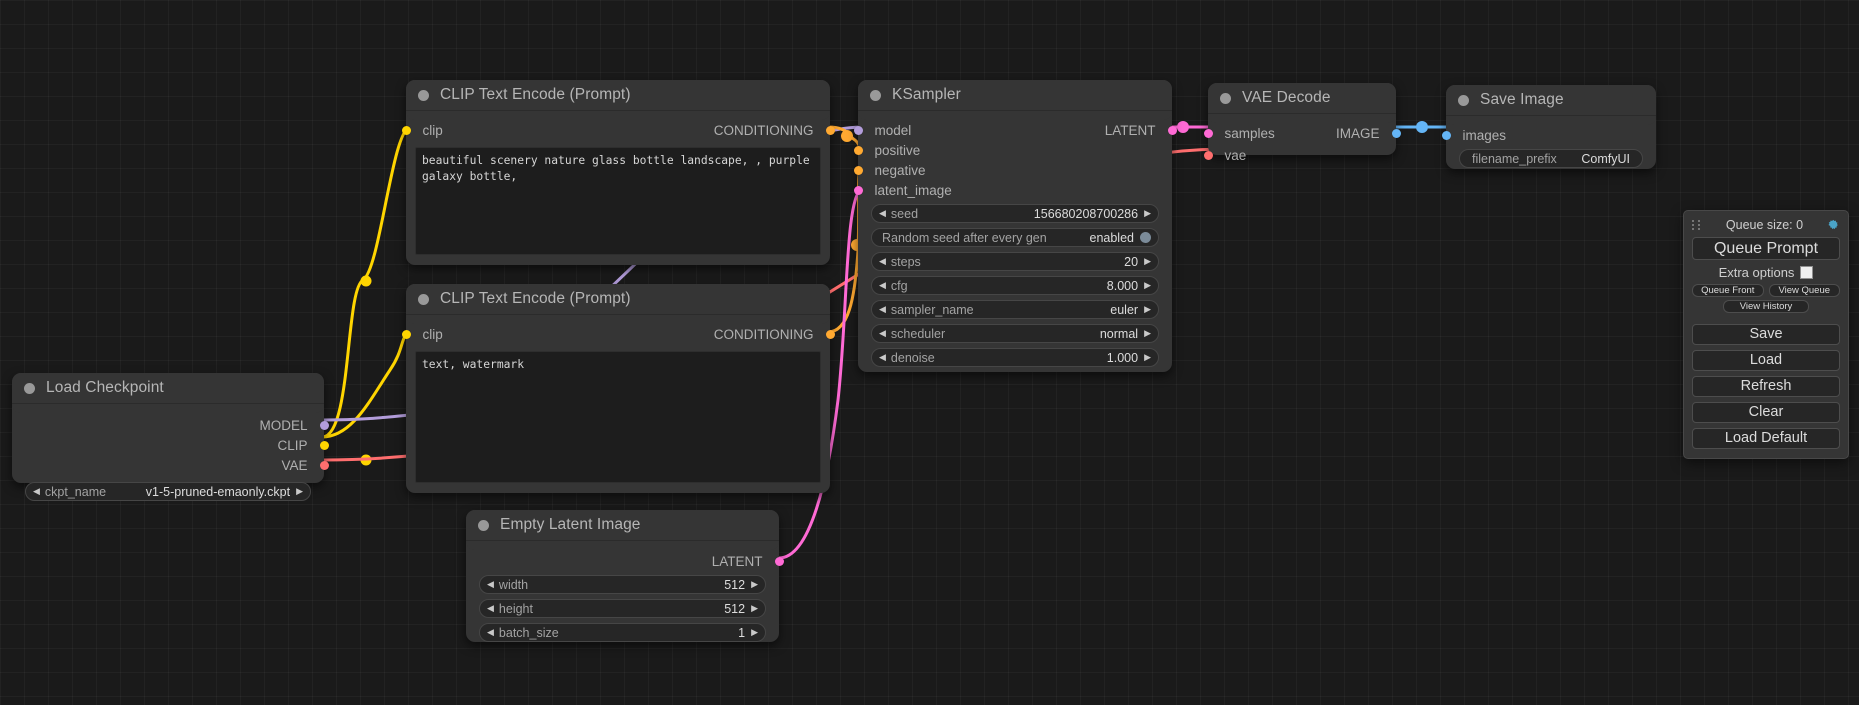 The width and height of the screenshot is (1859, 705). I want to click on widget-value: ComfyUI, so click(1605, 158).